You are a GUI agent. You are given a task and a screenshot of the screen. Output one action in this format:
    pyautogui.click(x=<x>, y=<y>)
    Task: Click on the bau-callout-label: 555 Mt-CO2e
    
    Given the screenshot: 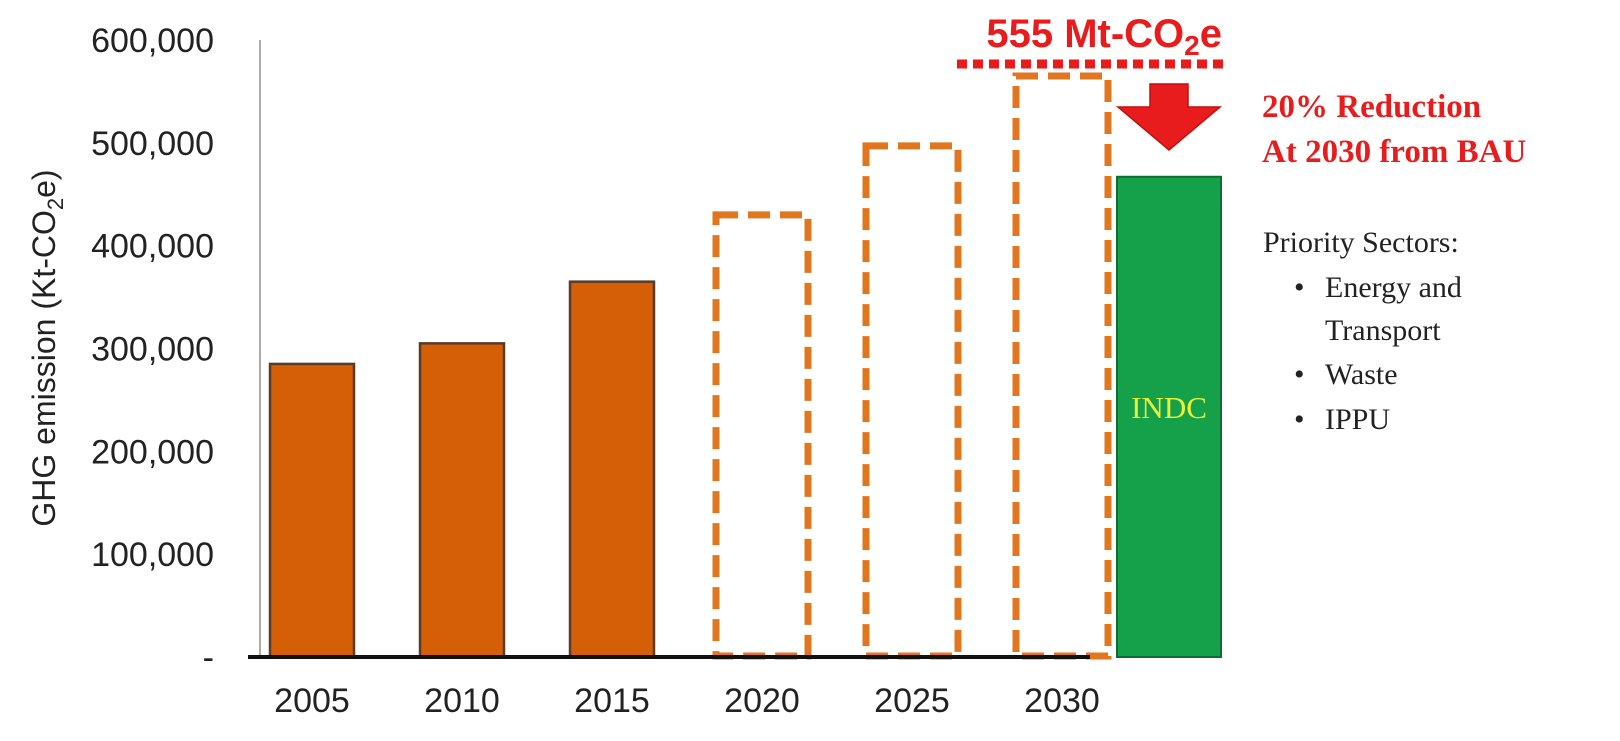 What is the action you would take?
    pyautogui.click(x=1104, y=36)
    